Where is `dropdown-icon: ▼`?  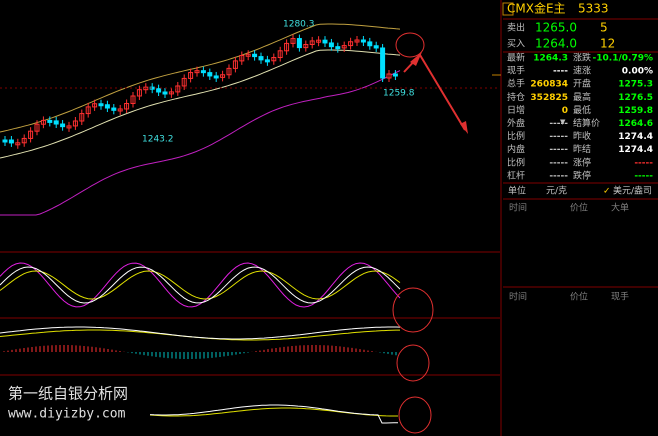
dropdown-icon: ▼ is located at coordinates (563, 122).